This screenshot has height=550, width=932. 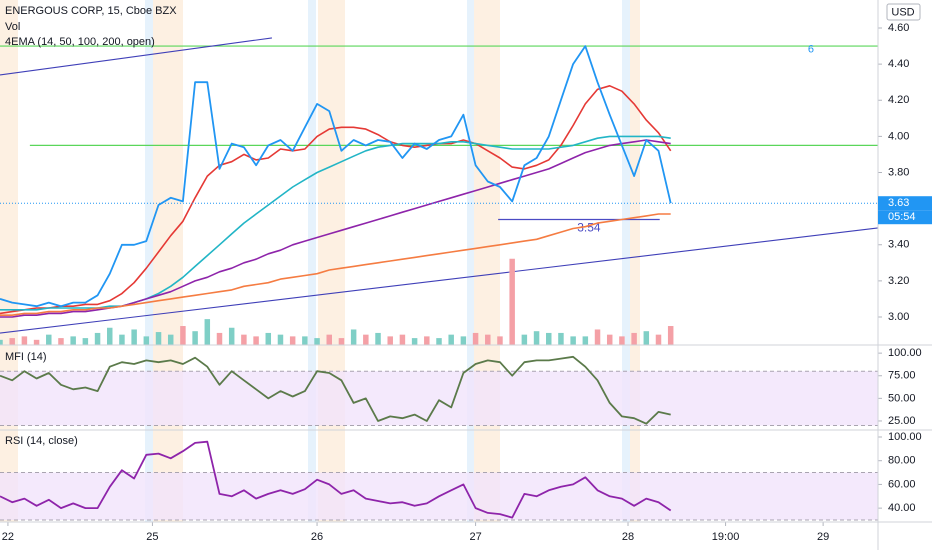 I want to click on countdown-box, so click(x=905, y=217).